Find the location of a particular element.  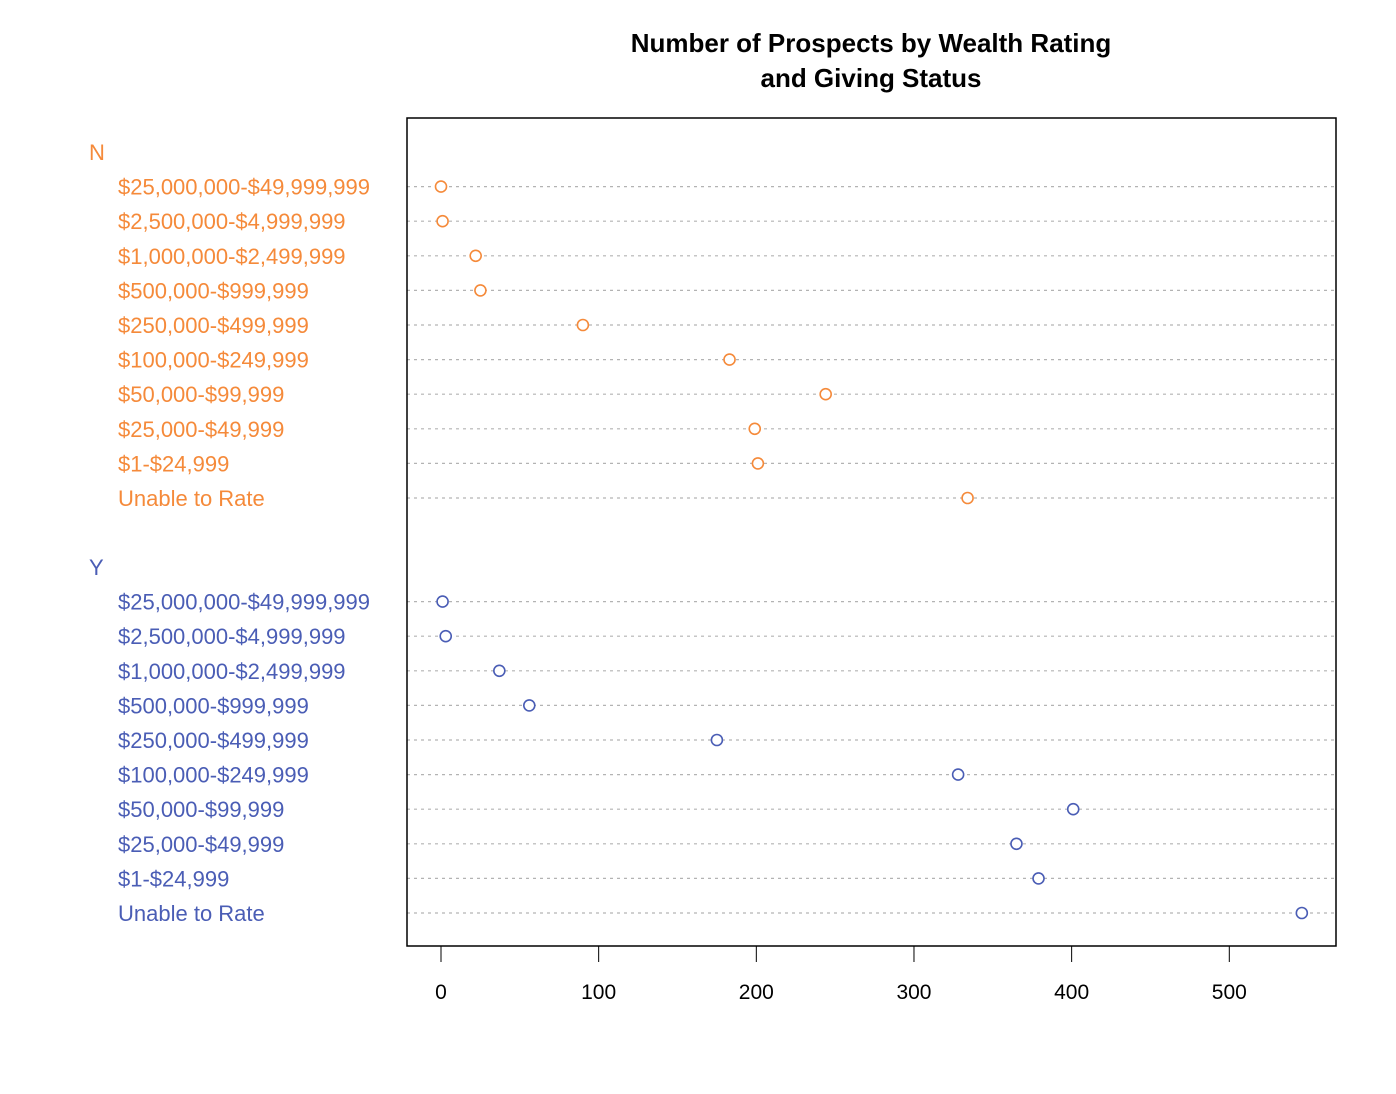

x-tick-label: 500 is located at coordinates (1229, 992).